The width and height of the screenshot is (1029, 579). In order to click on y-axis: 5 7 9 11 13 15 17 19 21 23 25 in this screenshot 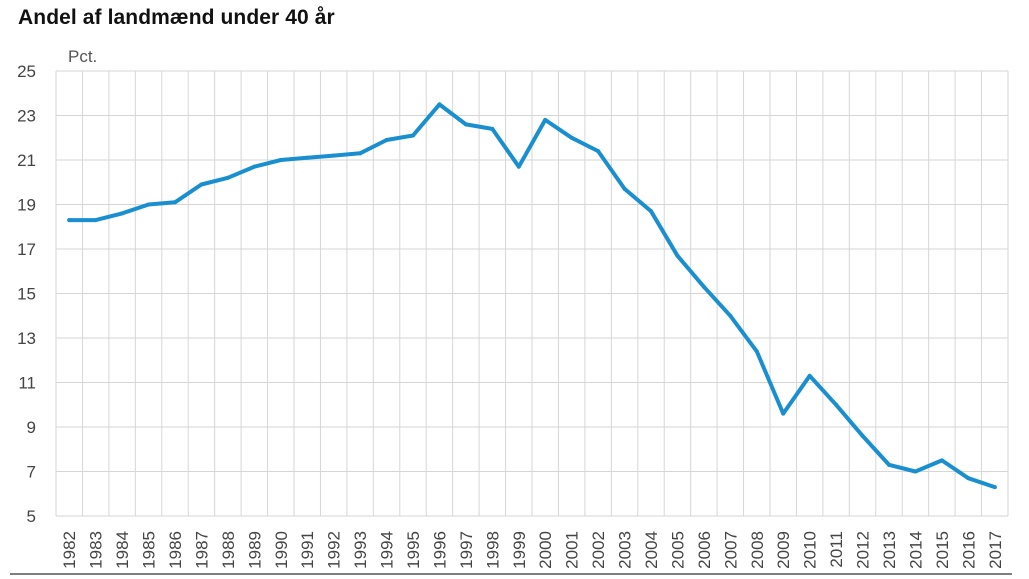, I will do `click(26, 294)`.